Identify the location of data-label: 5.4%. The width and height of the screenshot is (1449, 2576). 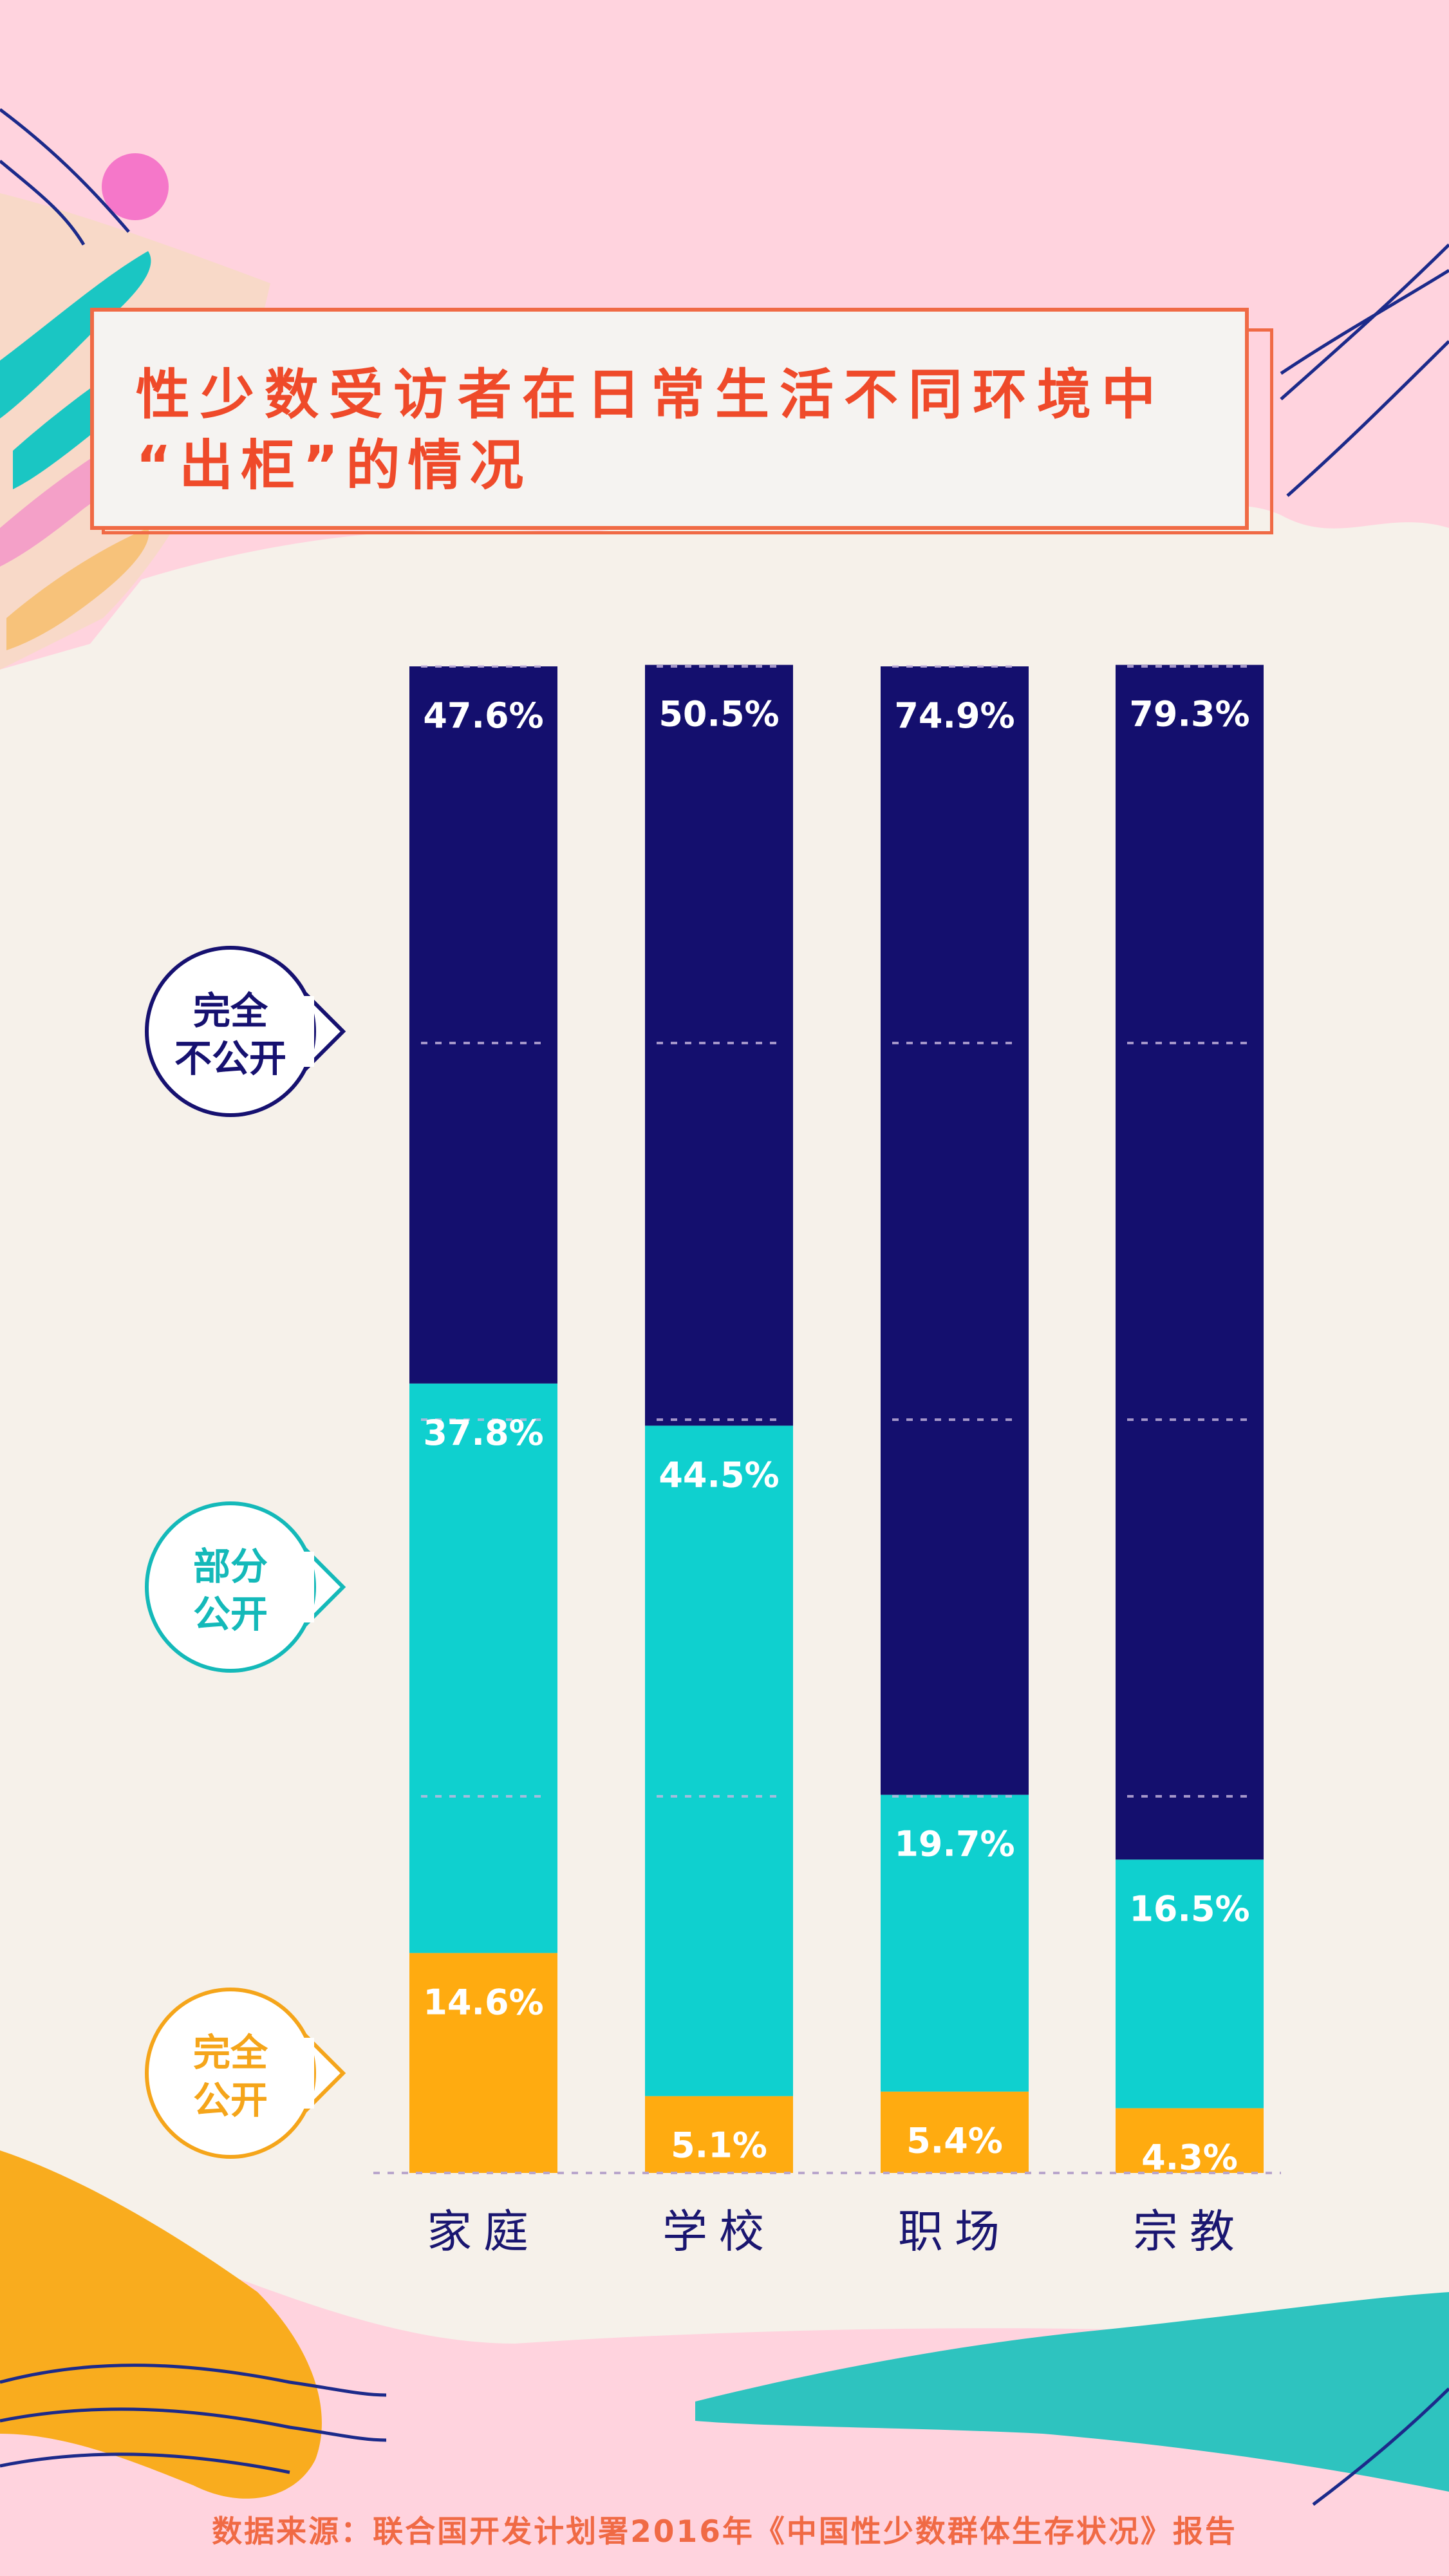
(954, 2141).